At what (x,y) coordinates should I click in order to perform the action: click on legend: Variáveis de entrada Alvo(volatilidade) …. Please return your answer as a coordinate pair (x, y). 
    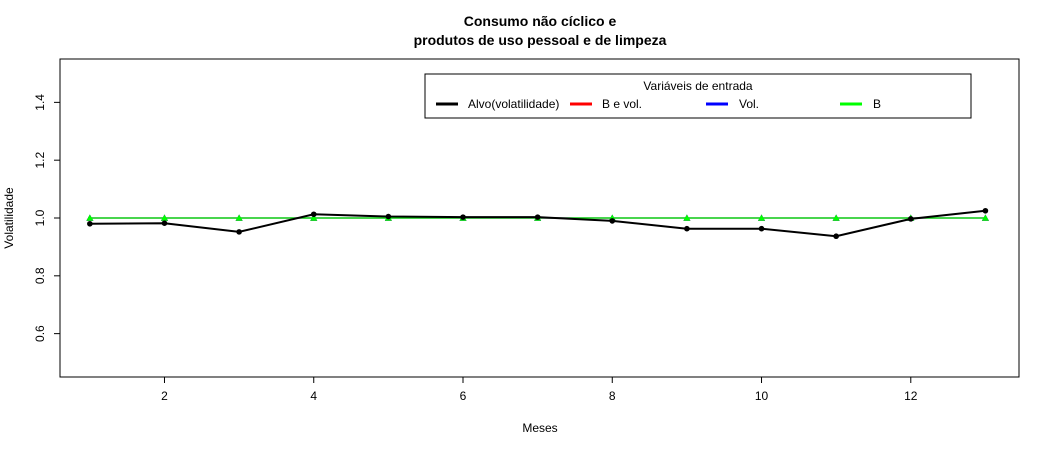
    Looking at the image, I should click on (698, 96).